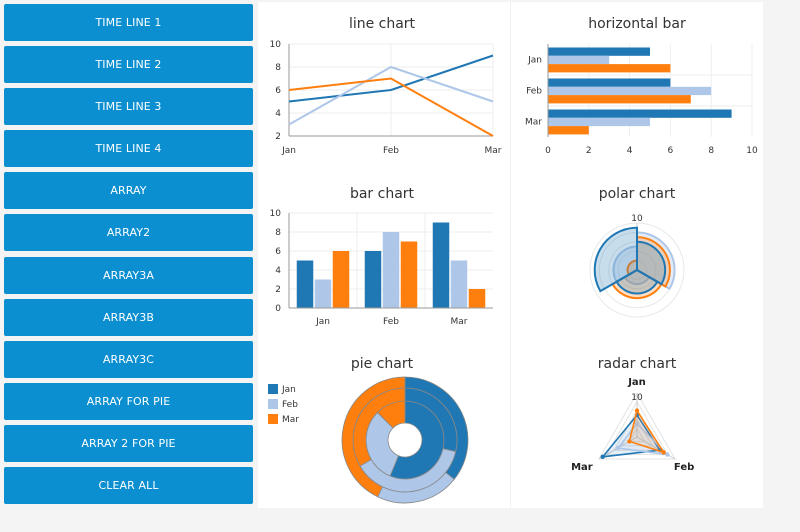 The width and height of the screenshot is (800, 532). I want to click on bar-x-tick-label: Feb, so click(391, 322).